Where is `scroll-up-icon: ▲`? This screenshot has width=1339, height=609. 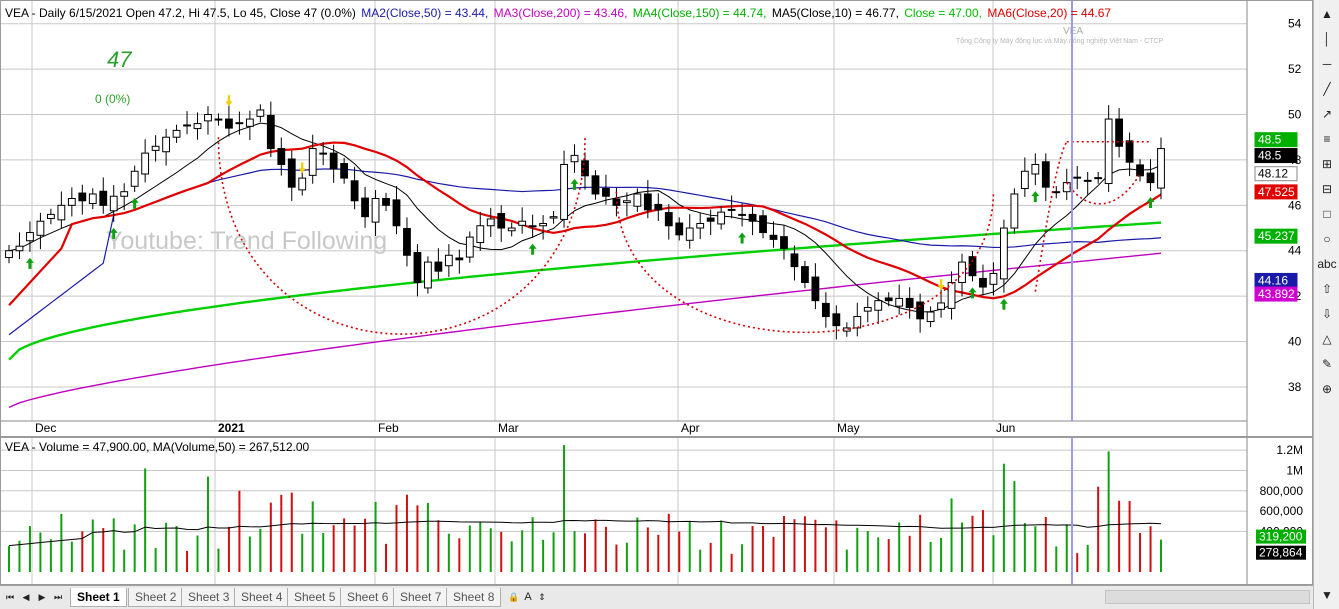
scroll-up-icon: ▲ is located at coordinates (1327, 14).